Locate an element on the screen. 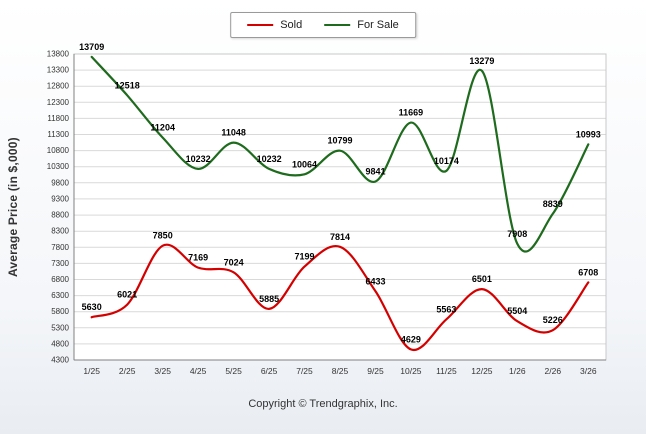  legend-item-for-sale: For Sale is located at coordinates (361, 25).